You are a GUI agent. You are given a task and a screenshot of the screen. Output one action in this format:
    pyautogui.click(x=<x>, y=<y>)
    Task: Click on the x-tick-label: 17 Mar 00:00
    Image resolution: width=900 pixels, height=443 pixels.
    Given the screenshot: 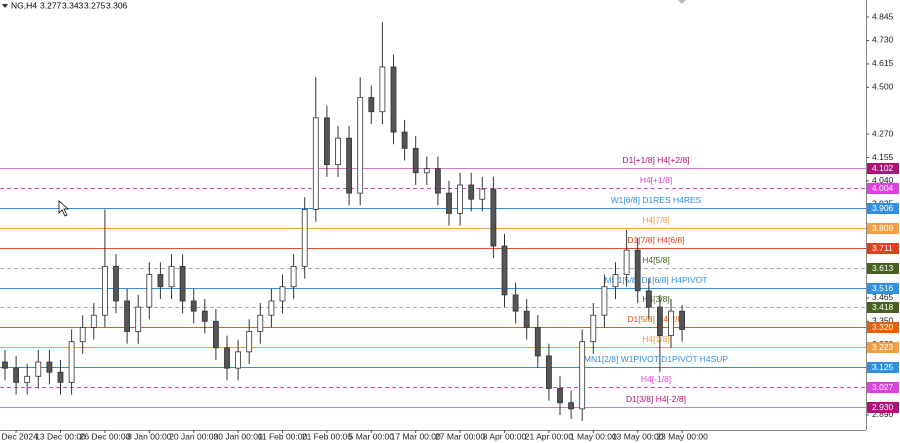 What is the action you would take?
    pyautogui.click(x=416, y=436)
    